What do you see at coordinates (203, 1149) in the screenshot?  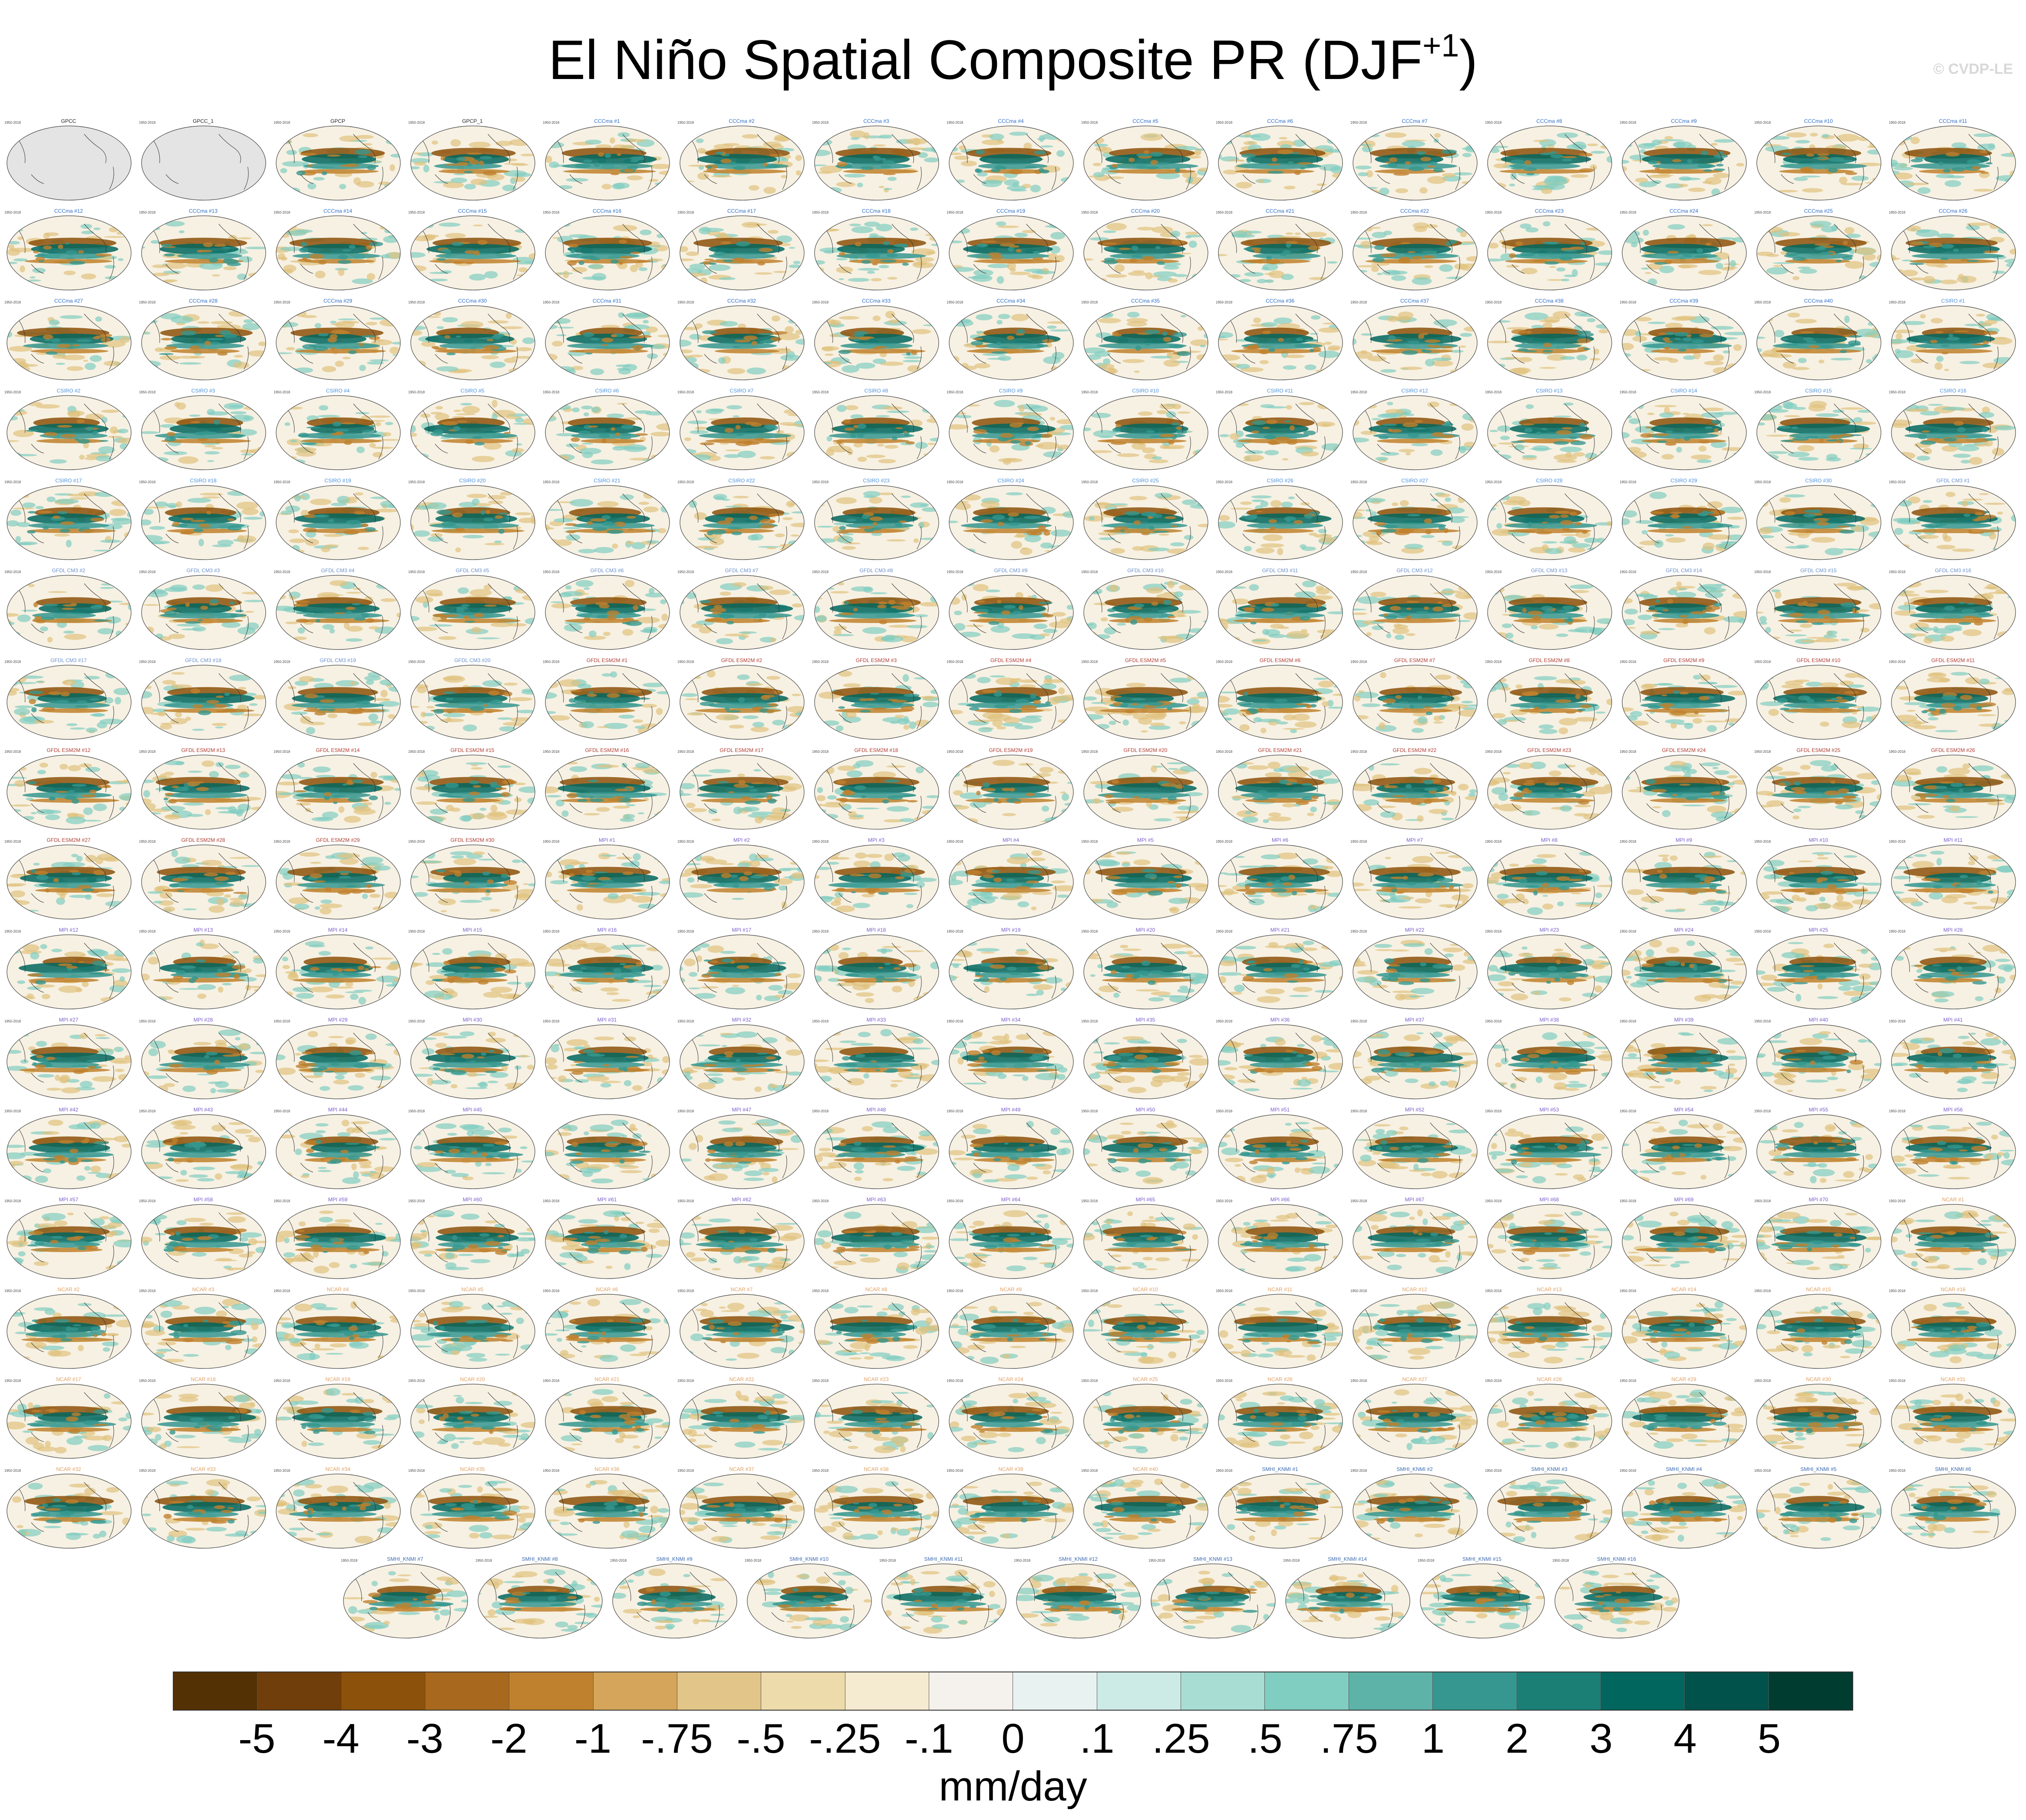 I see `map-panel: MPI #43 1950-2018` at bounding box center [203, 1149].